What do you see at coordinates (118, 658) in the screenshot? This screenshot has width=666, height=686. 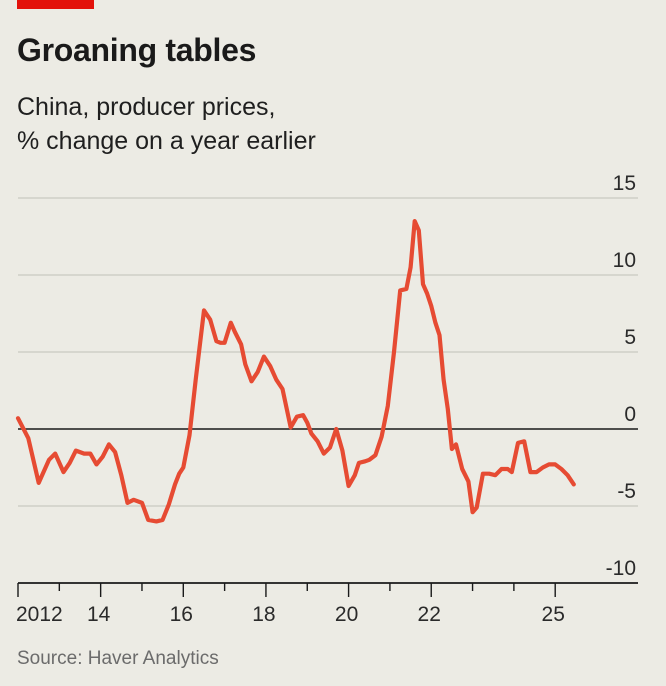 I see `source-note: Source: Haver Analytics` at bounding box center [118, 658].